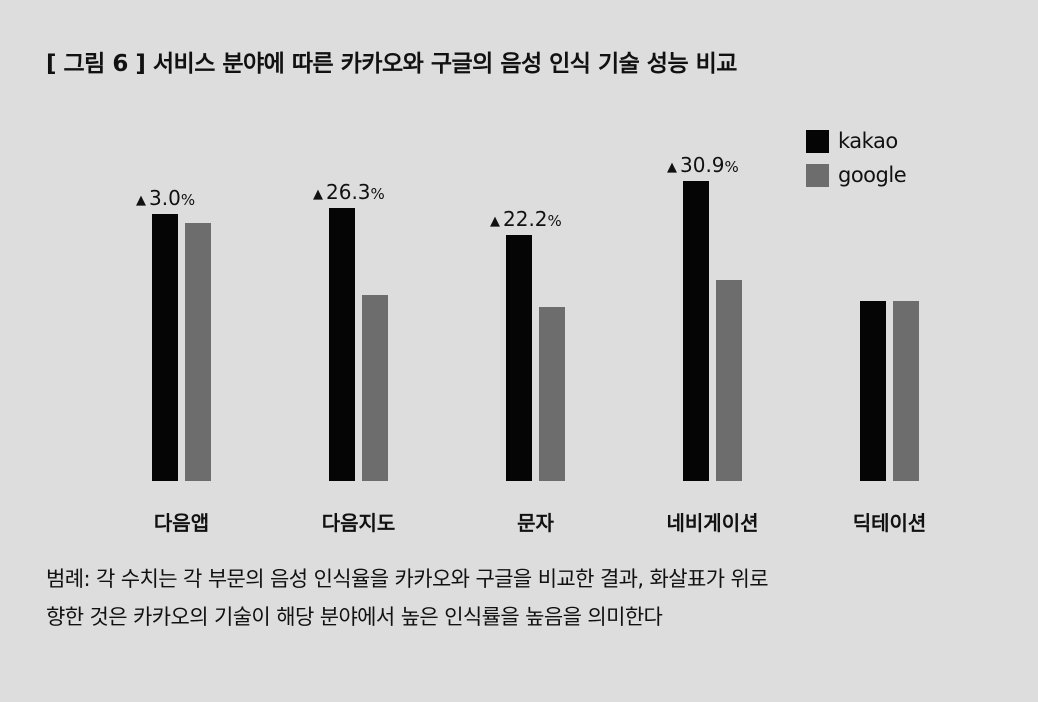  What do you see at coordinates (526, 219) in the screenshot?
I see `annotation-label-2: ▲ 22.2%` at bounding box center [526, 219].